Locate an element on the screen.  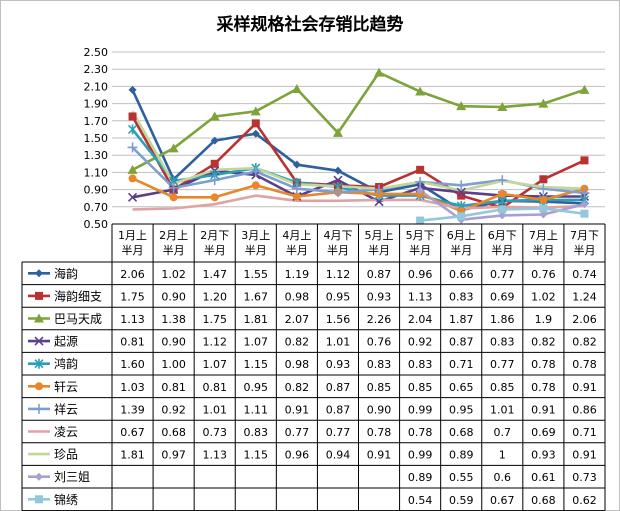
legend-label: 珍品 is located at coordinates (66, 455).